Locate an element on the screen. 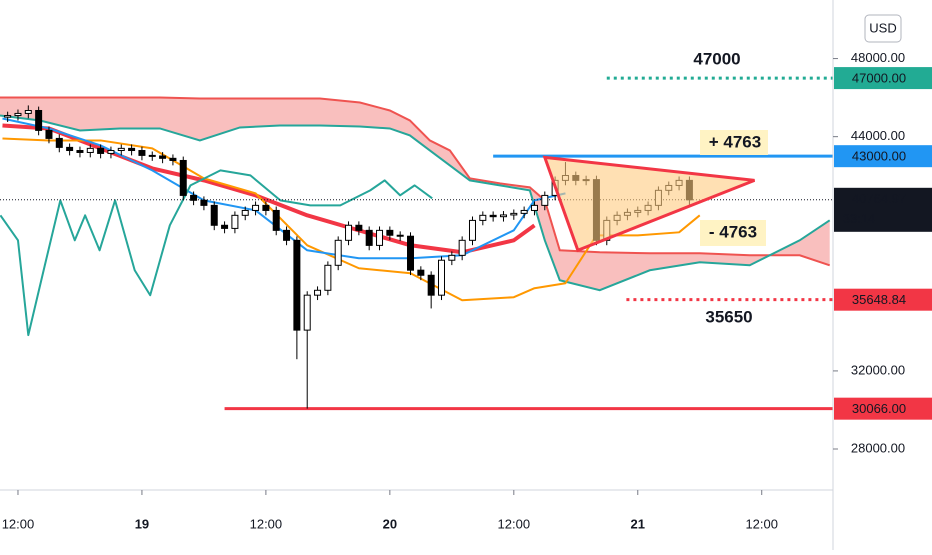  annotation: + 4763 is located at coordinates (735, 141).